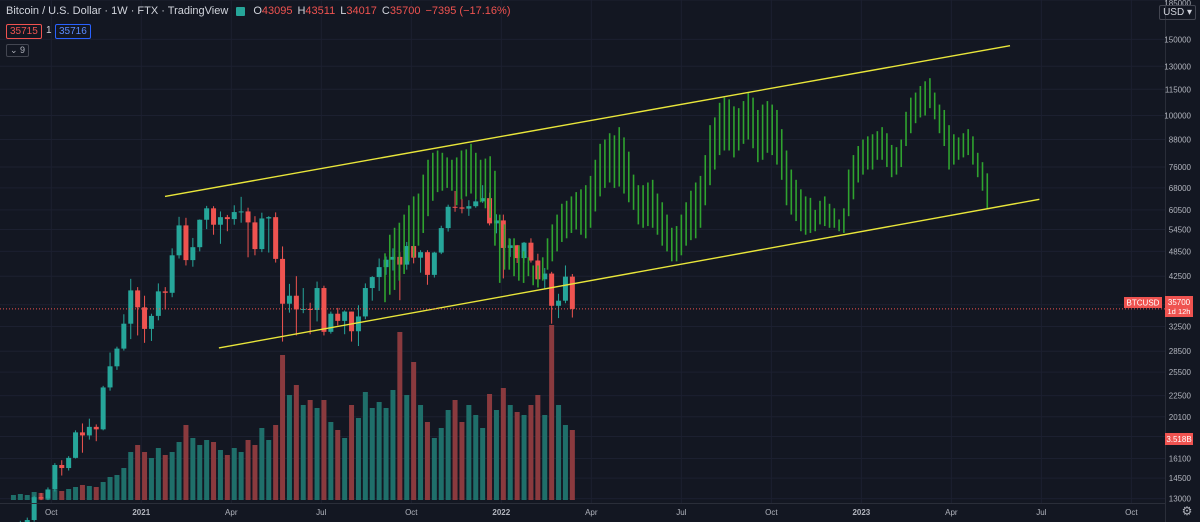 This screenshot has width=1200, height=522. What do you see at coordinates (1180, 210) in the screenshot?
I see `price-tick-label: 60500` at bounding box center [1180, 210].